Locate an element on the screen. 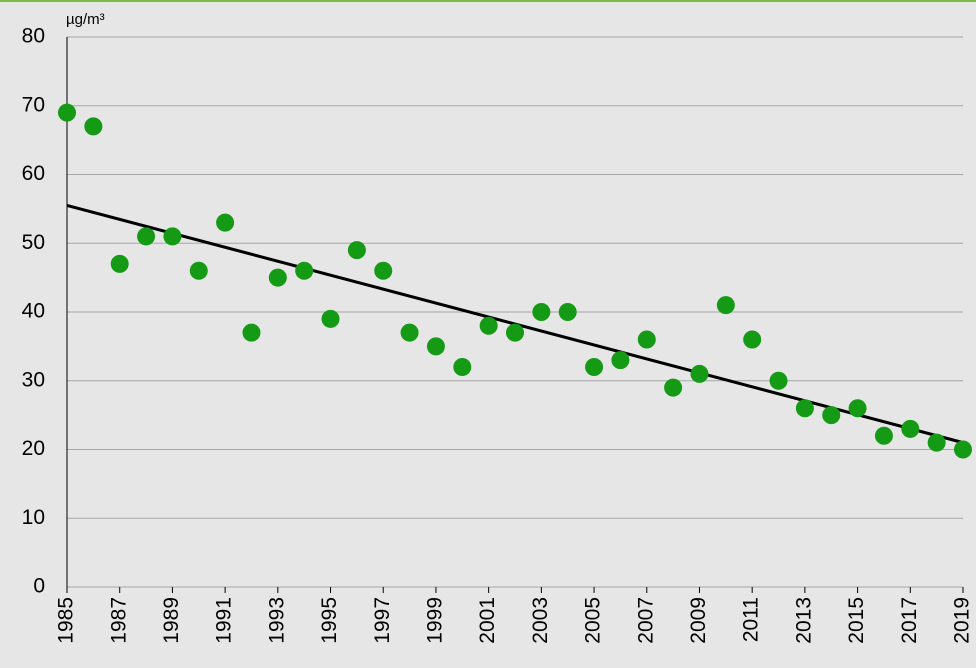 The image size is (976, 668). x-tick-label: 2005 is located at coordinates (593, 620).